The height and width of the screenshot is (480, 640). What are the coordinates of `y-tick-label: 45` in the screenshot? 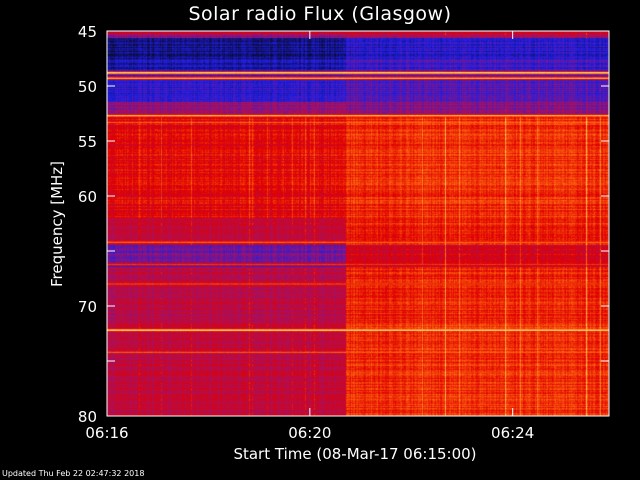 It's located at (87, 32).